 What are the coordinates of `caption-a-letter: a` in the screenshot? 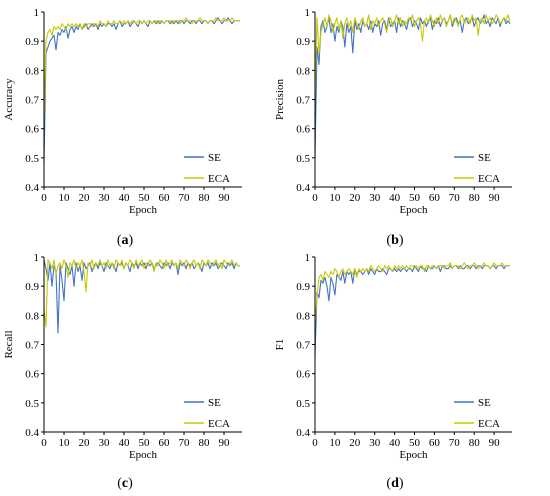 It's located at (125, 240).